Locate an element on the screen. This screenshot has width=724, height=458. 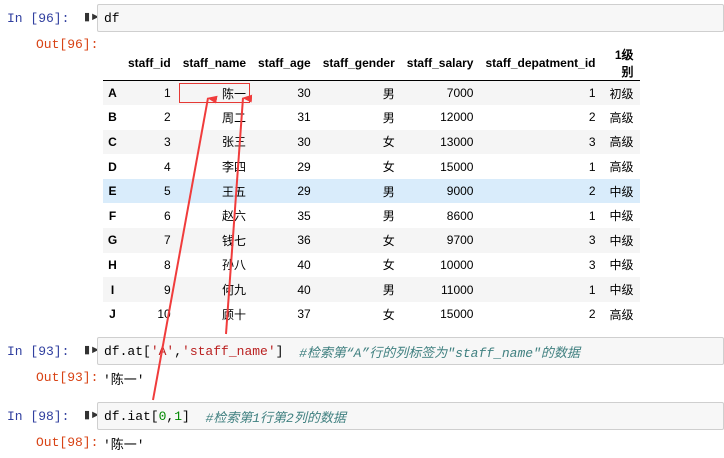
table-cell: 孙八 is located at coordinates (234, 265).